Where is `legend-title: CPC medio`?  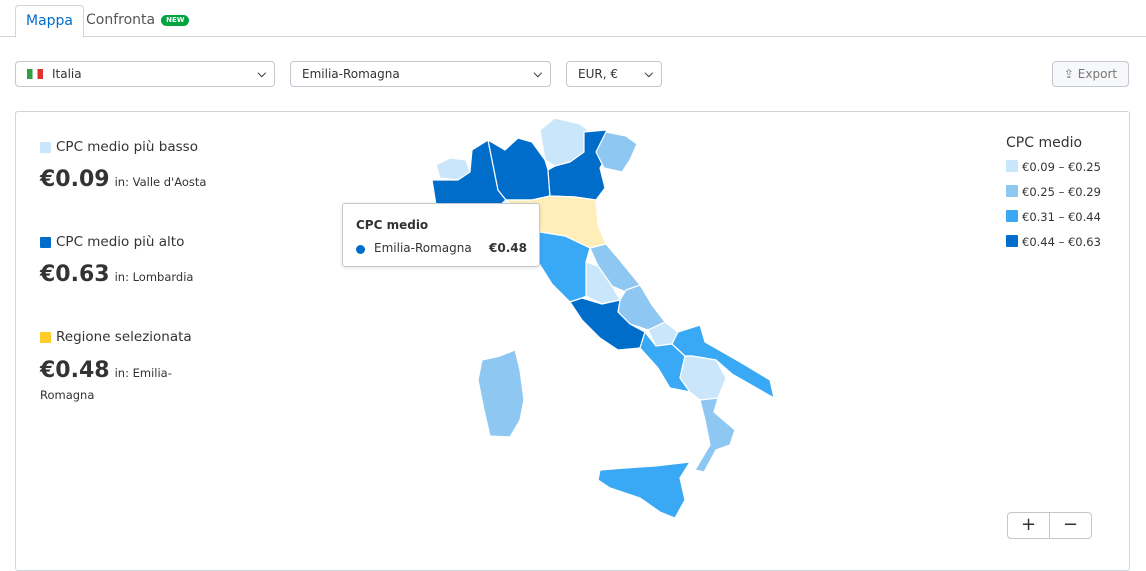
legend-title: CPC medio is located at coordinates (1044, 143).